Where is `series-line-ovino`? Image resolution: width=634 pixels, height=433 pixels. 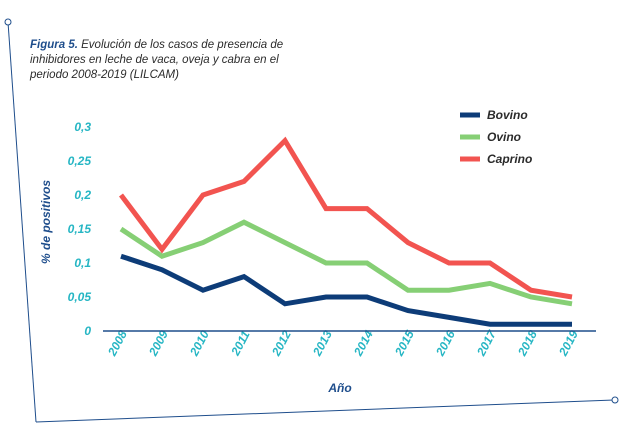 series-line-ovino is located at coordinates (346, 263).